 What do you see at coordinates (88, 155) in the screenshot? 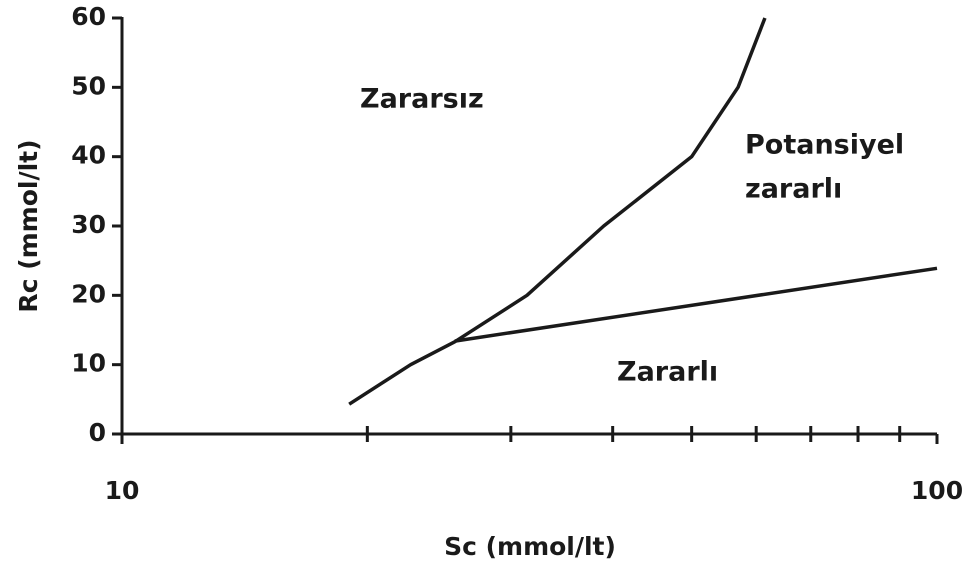
I see `y-tick-label: 40` at bounding box center [88, 155].